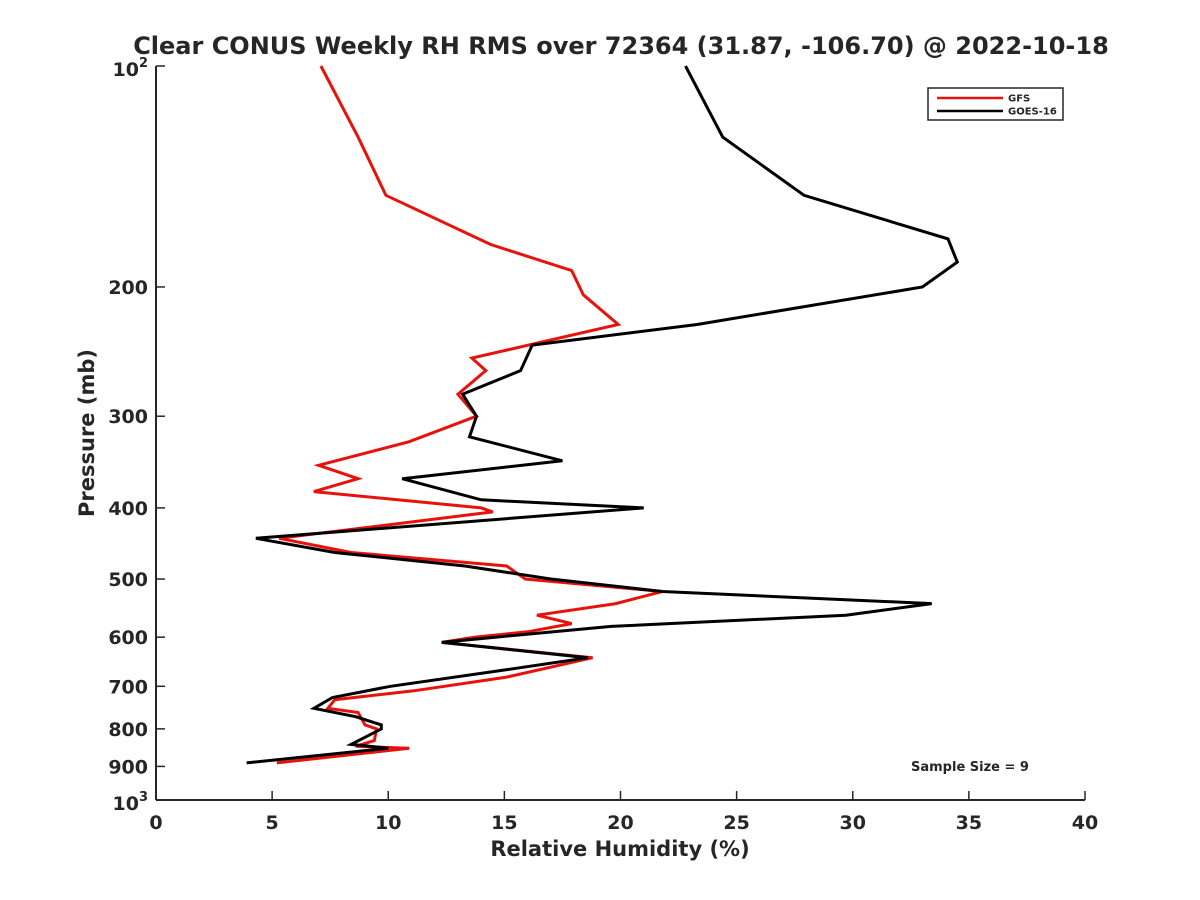 The image size is (1200, 900). I want to click on y-end-label-bottom-base: 10, so click(126, 804).